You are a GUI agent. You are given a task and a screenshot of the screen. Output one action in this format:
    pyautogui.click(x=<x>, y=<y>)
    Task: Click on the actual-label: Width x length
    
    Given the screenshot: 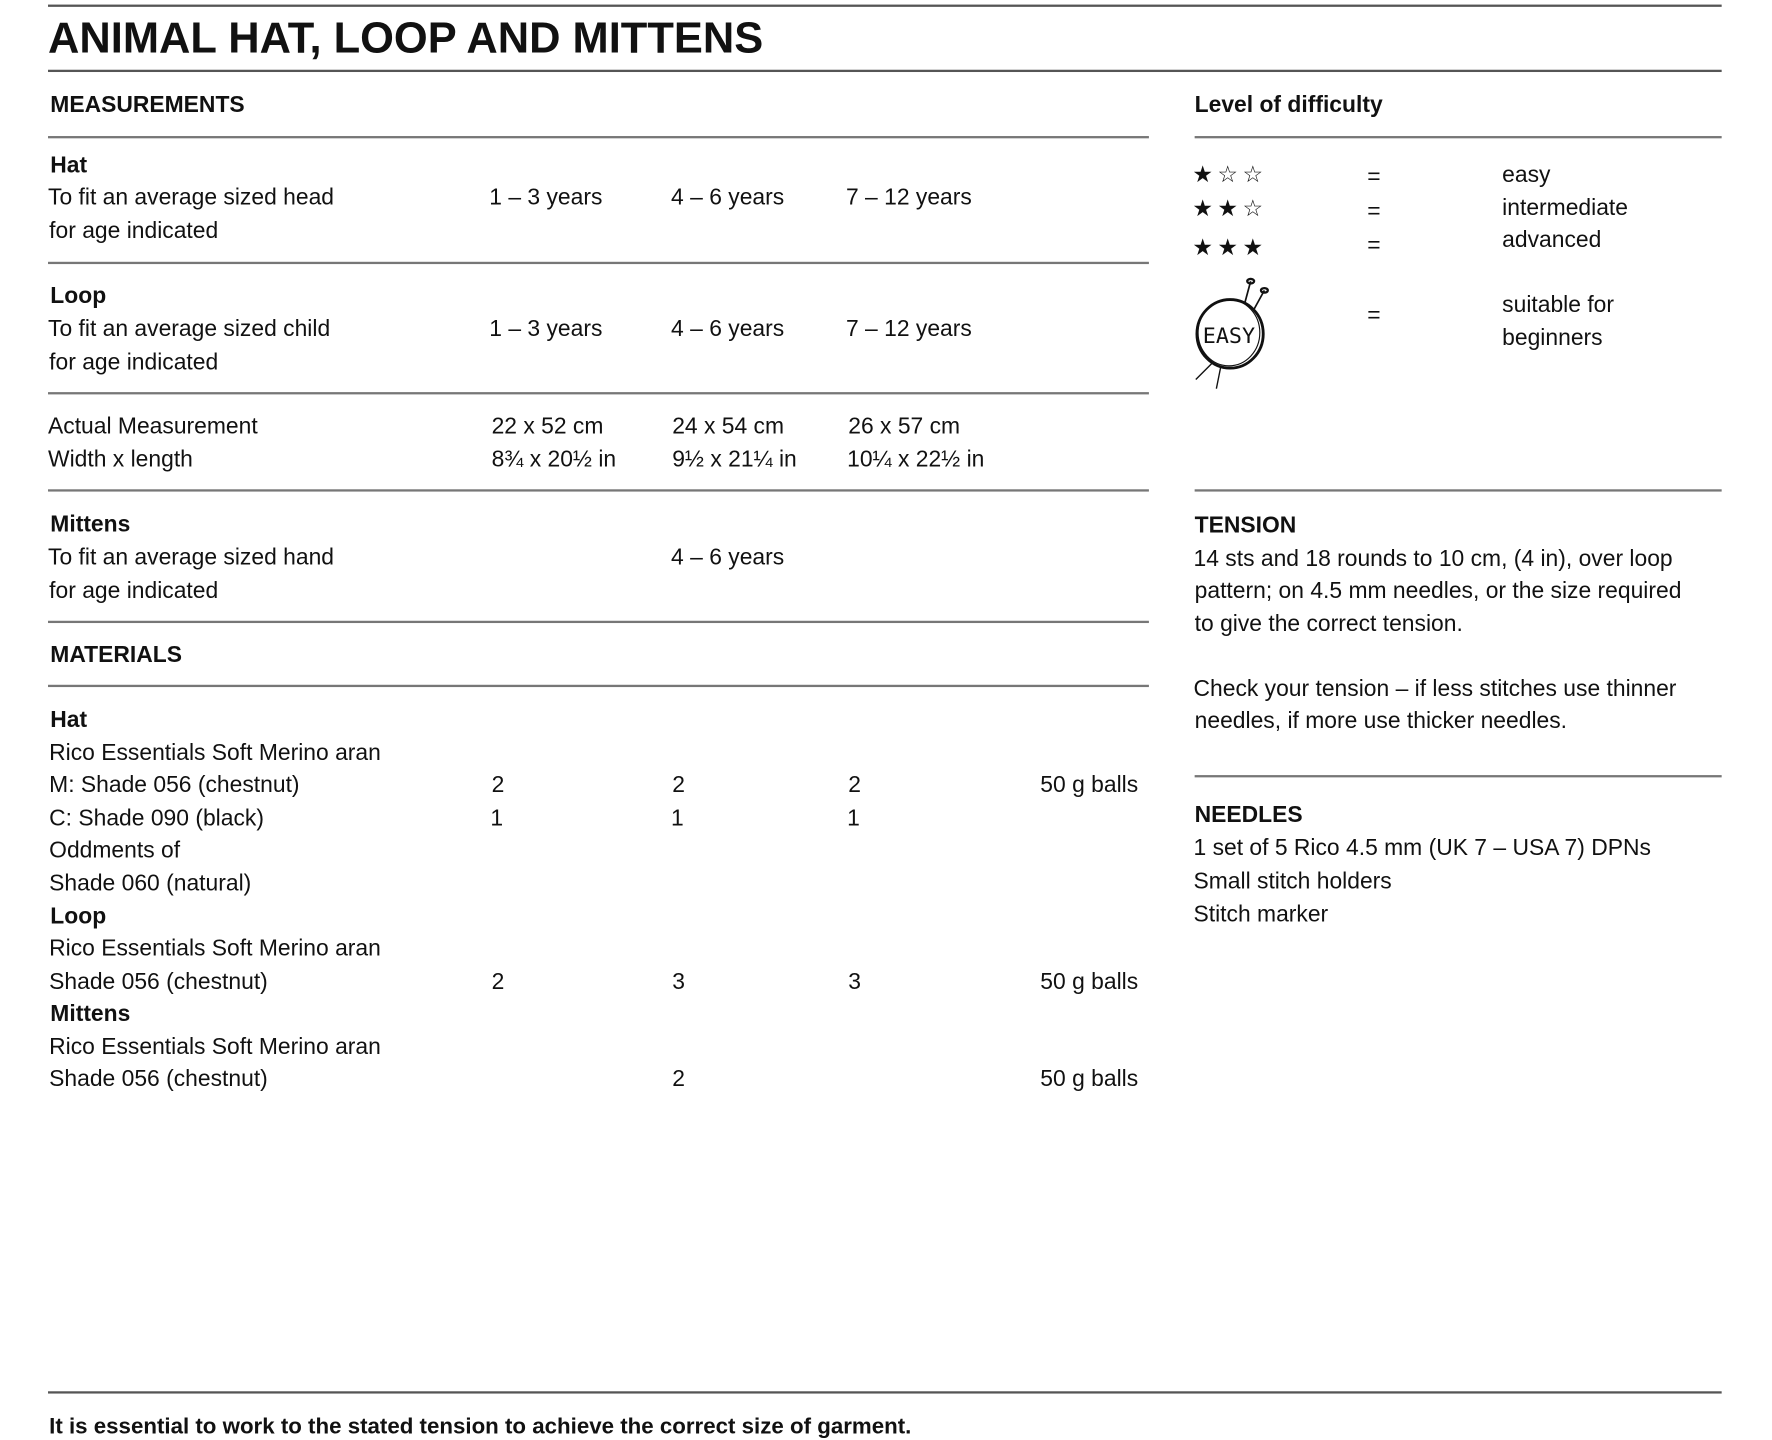 What is the action you would take?
    pyautogui.click(x=120, y=459)
    